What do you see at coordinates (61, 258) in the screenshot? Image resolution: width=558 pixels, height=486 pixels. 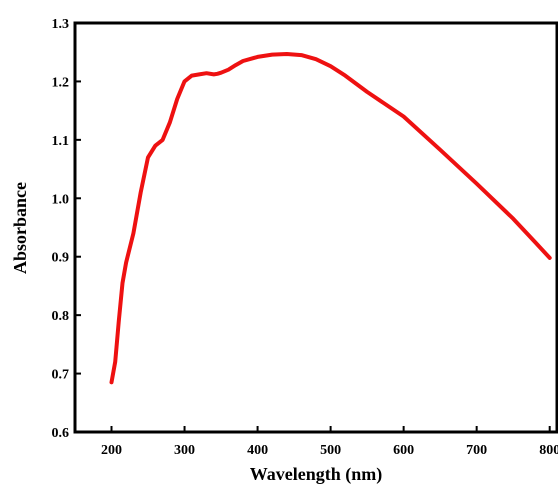 I see `y-tick-label: 0.9` at bounding box center [61, 258].